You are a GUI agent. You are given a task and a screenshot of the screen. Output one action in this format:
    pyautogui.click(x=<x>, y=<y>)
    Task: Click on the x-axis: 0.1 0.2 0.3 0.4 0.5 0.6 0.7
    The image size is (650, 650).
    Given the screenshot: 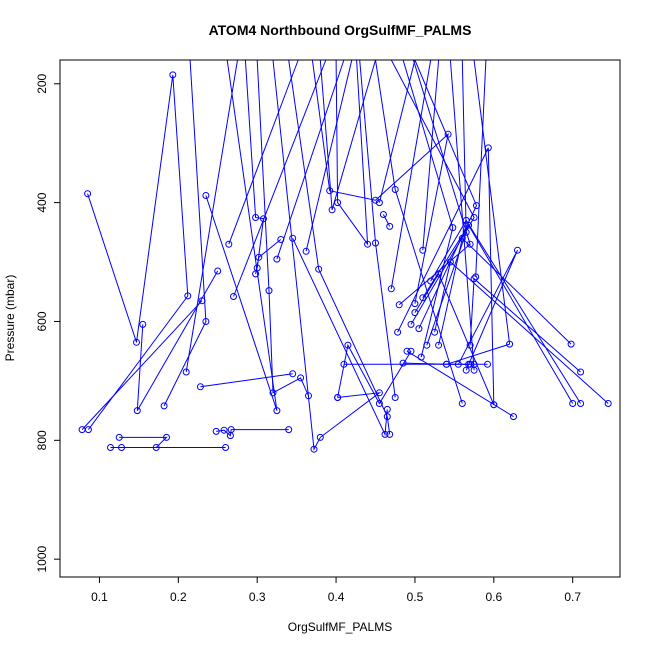 What is the action you would take?
    pyautogui.click(x=336, y=590)
    